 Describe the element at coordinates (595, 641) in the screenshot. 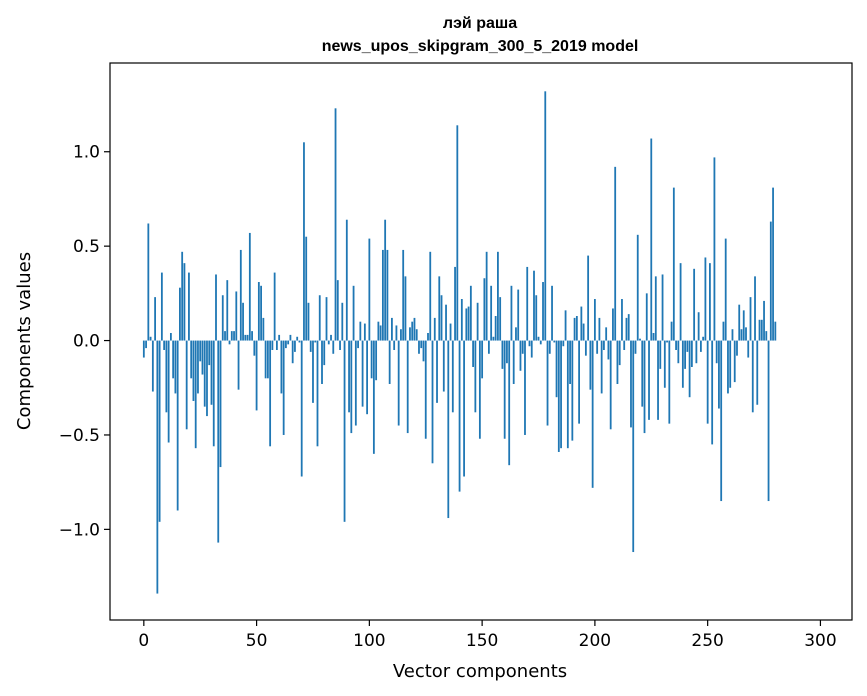

I see `x-tick-label-4: 200` at that location.